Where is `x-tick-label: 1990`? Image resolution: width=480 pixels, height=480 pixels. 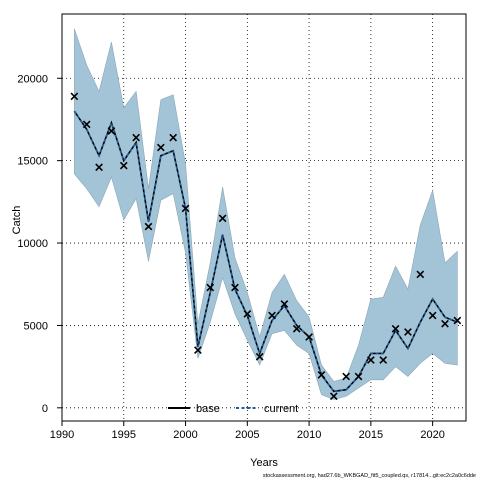 x-tick-label: 1990 is located at coordinates (62, 435).